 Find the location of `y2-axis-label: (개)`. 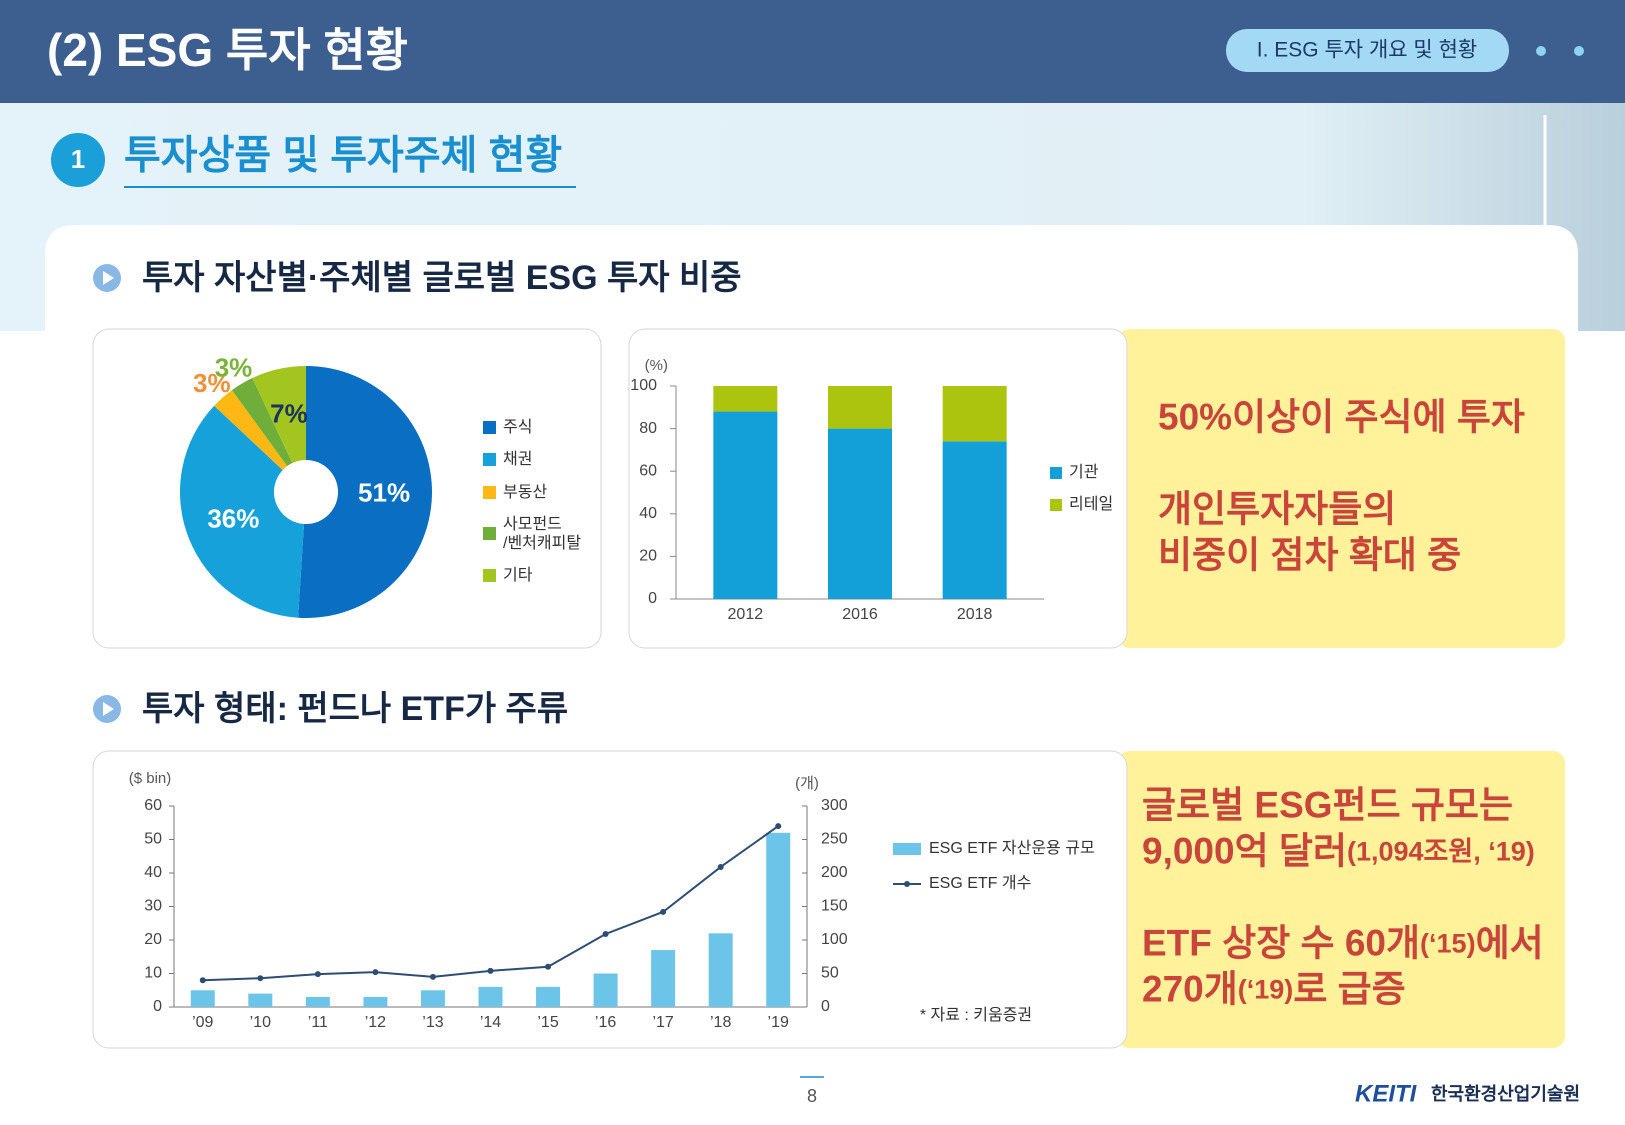

y2-axis-label: (개) is located at coordinates (807, 783).